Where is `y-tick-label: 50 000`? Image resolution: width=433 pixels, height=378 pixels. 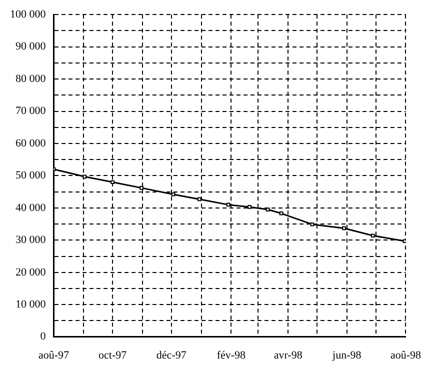
y-tick-label: 50 000 is located at coordinates (31, 176).